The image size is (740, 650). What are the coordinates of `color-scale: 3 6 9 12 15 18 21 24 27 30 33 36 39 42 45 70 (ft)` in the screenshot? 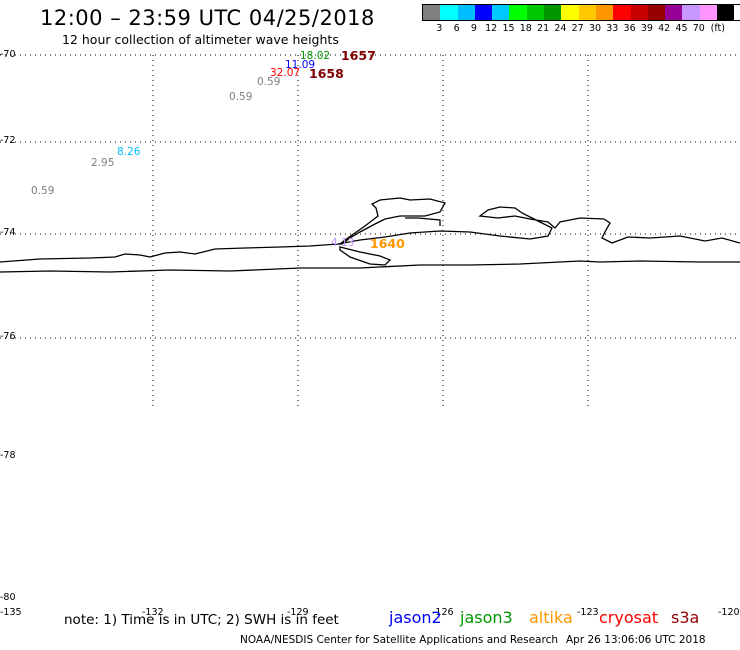 It's located at (581, 19).